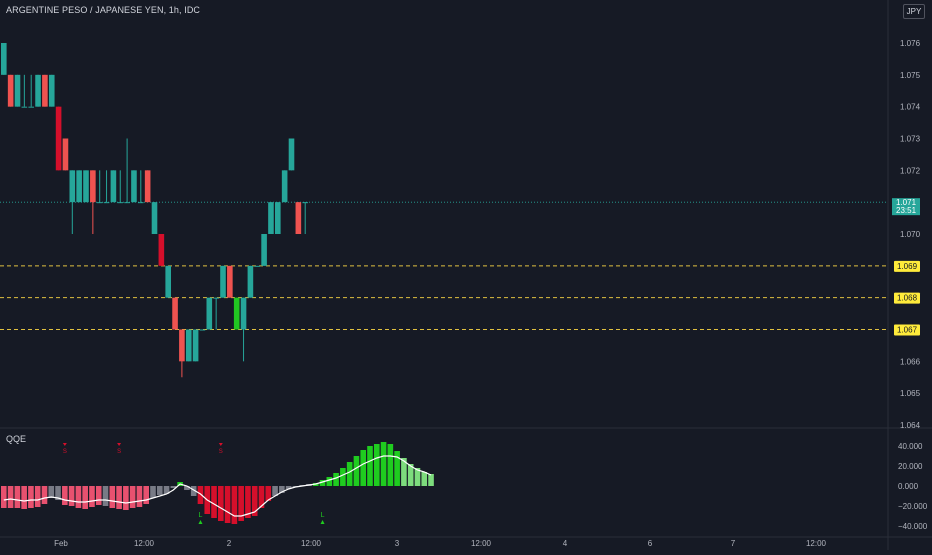 This screenshot has width=932, height=555. Describe the element at coordinates (906, 202) in the screenshot. I see `current-price-label: 1.071` at that location.